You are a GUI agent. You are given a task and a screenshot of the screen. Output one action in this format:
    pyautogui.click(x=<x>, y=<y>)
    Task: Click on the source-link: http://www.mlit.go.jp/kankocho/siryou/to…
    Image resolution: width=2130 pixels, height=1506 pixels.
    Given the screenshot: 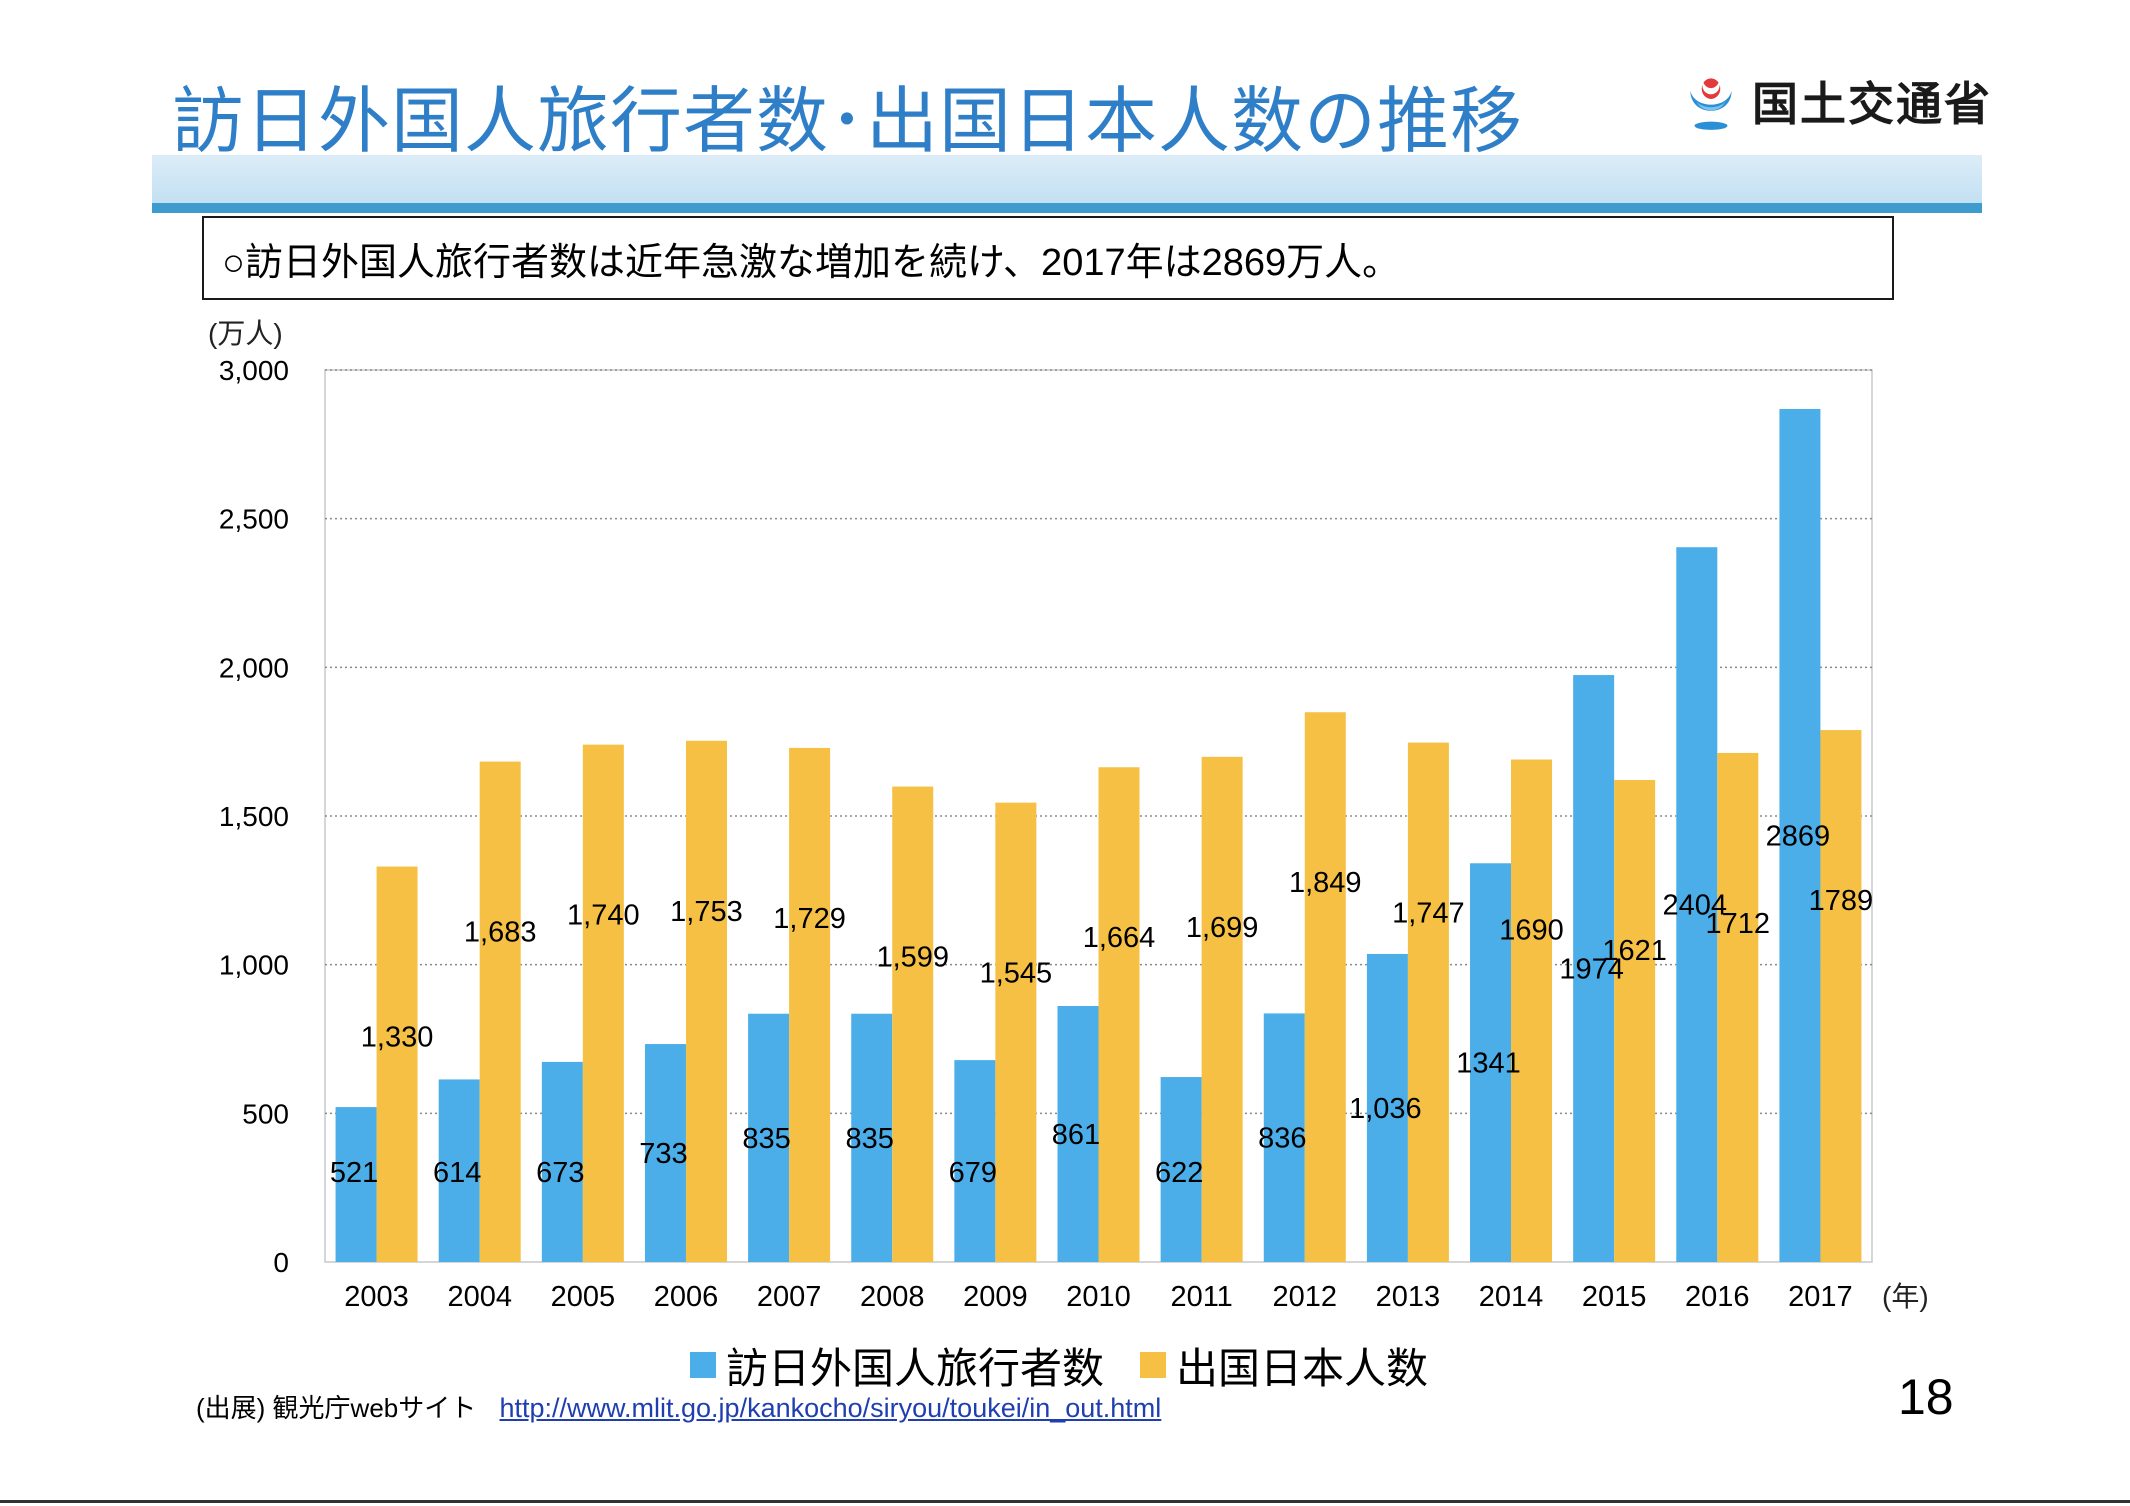 What is the action you would take?
    pyautogui.click(x=830, y=1408)
    